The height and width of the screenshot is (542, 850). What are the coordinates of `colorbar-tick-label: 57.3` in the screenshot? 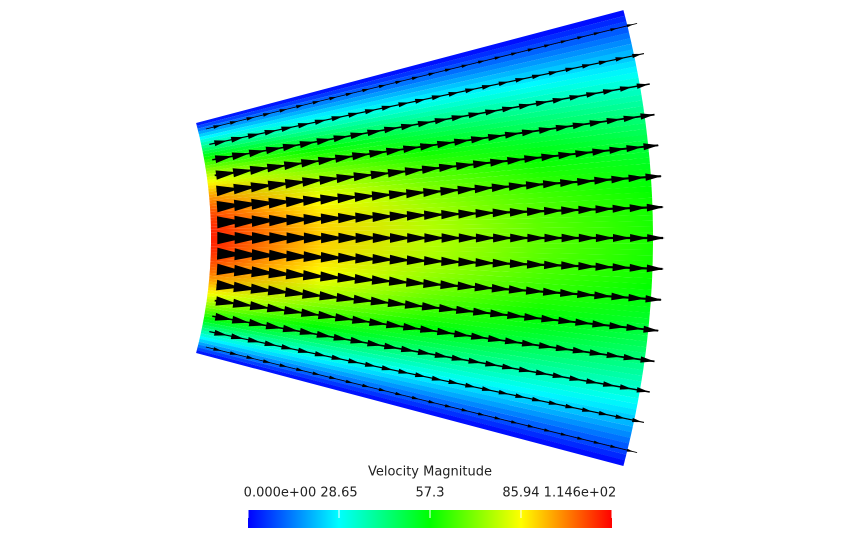 It's located at (430, 493).